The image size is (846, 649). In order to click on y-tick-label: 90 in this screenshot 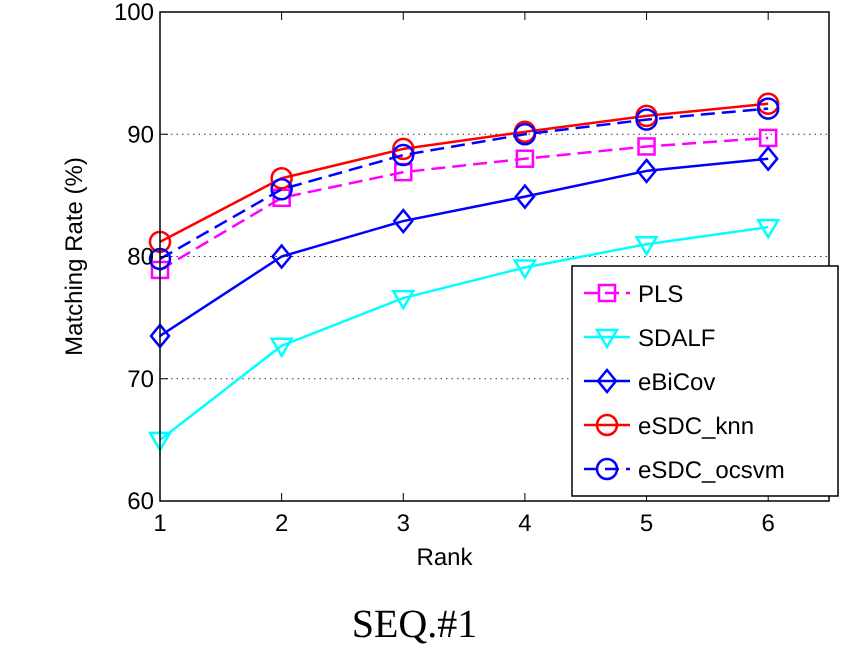, I will do `click(140, 134)`.